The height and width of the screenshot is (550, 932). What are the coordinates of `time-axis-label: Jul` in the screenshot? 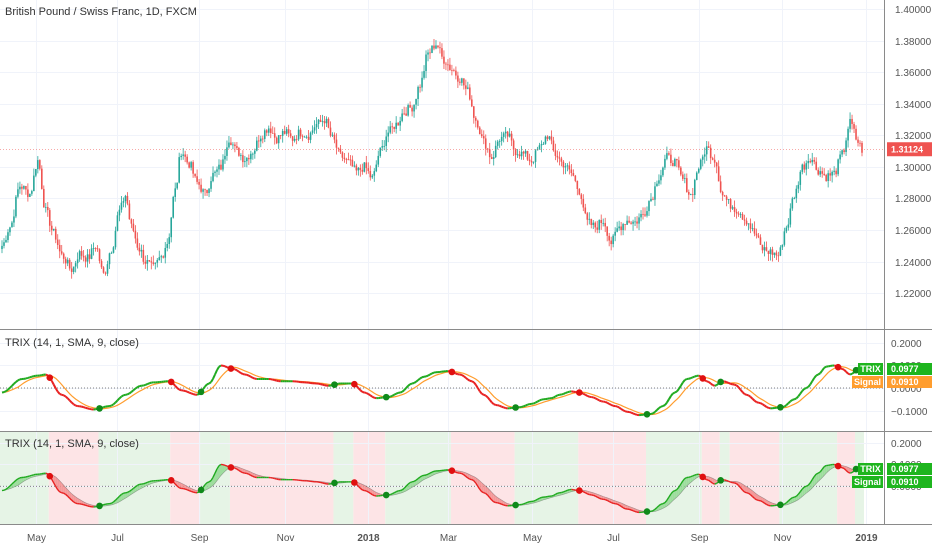 It's located at (117, 538).